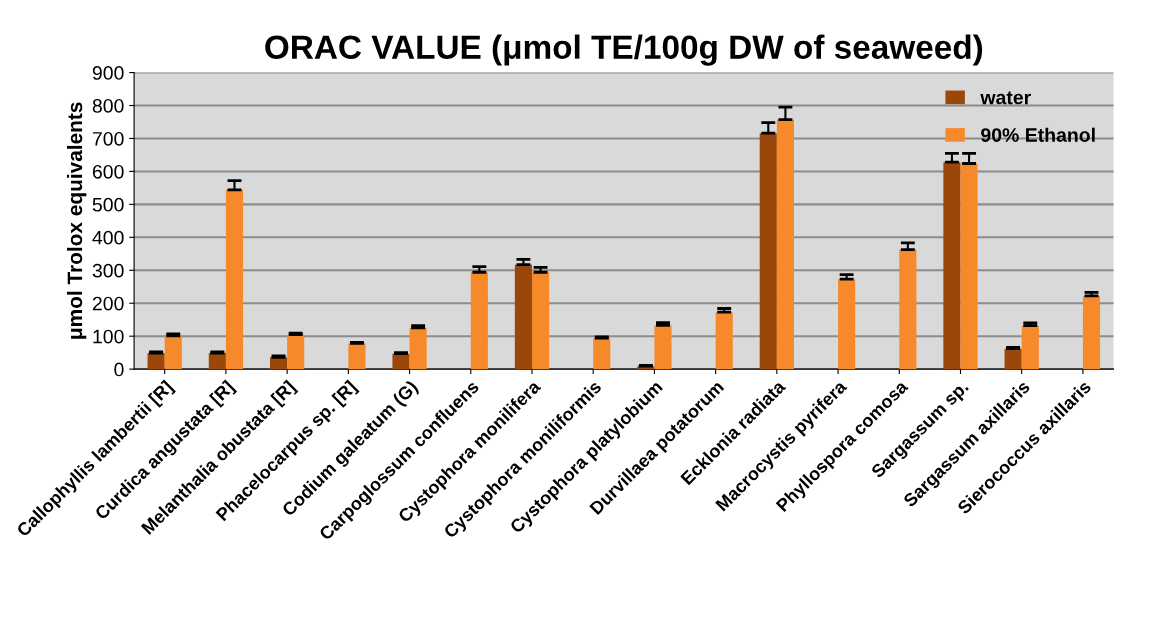  I want to click on chart-title: ORAC VALUE (μmol TE/100g DW of seaweed), so click(624, 50).